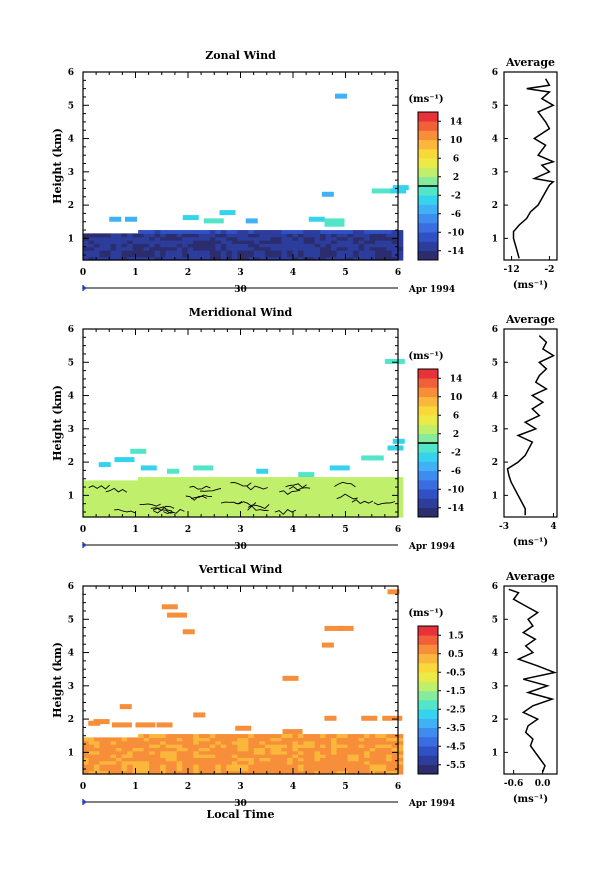  I want to click on profile-y-tick-label: 4, so click(495, 397).